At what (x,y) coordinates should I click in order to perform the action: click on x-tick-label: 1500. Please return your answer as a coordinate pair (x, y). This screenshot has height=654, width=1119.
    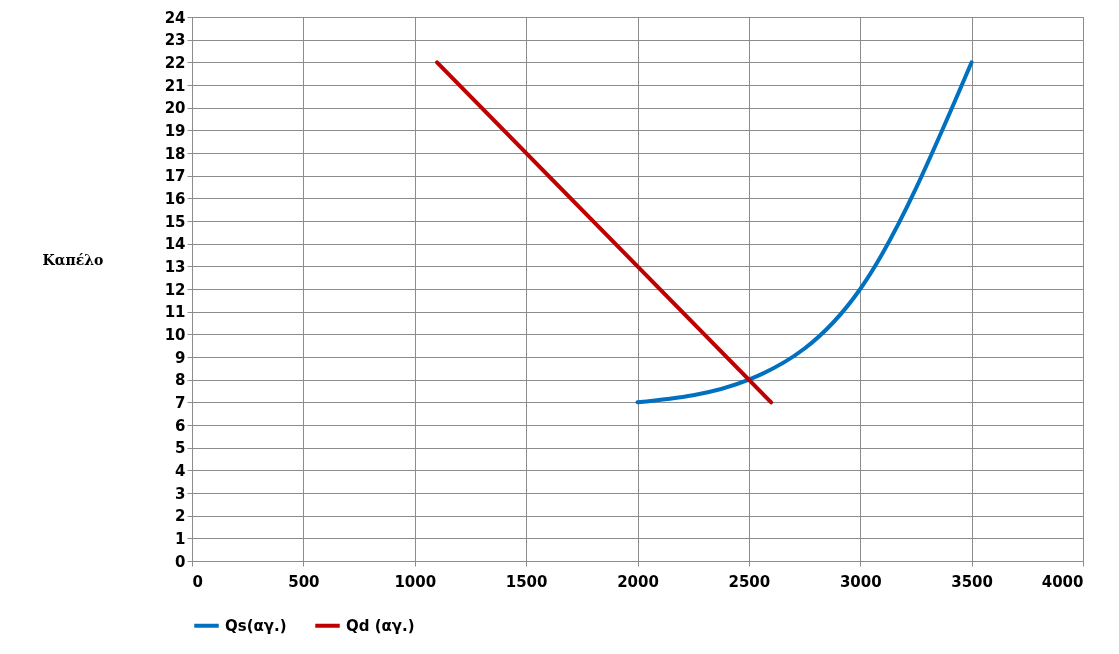
    Looking at the image, I should click on (526, 581).